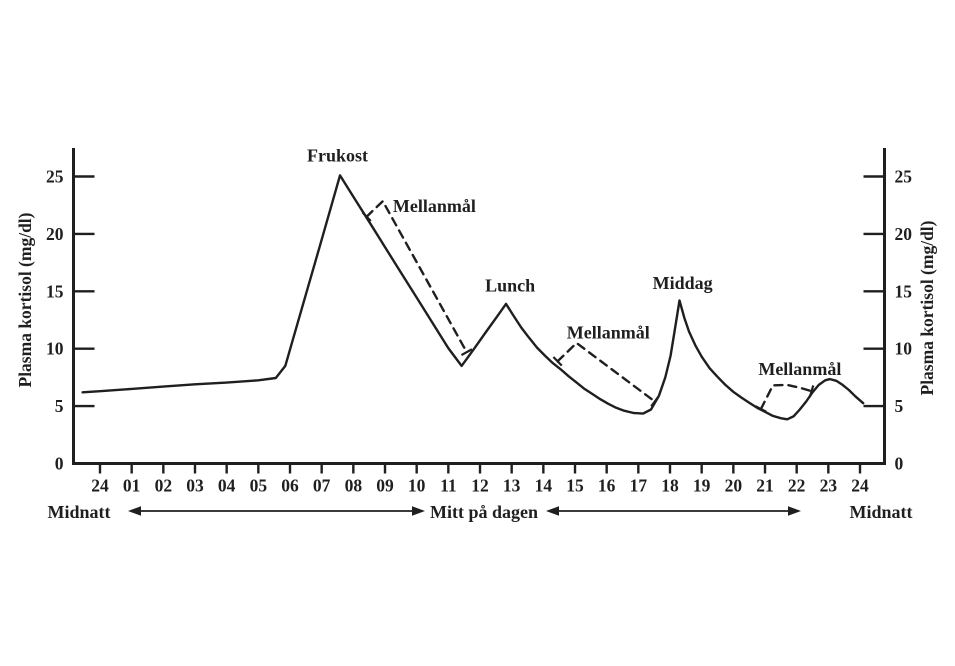 This screenshot has height=666, width=955. Describe the element at coordinates (544, 486) in the screenshot. I see `x-tick-label: 14` at that location.